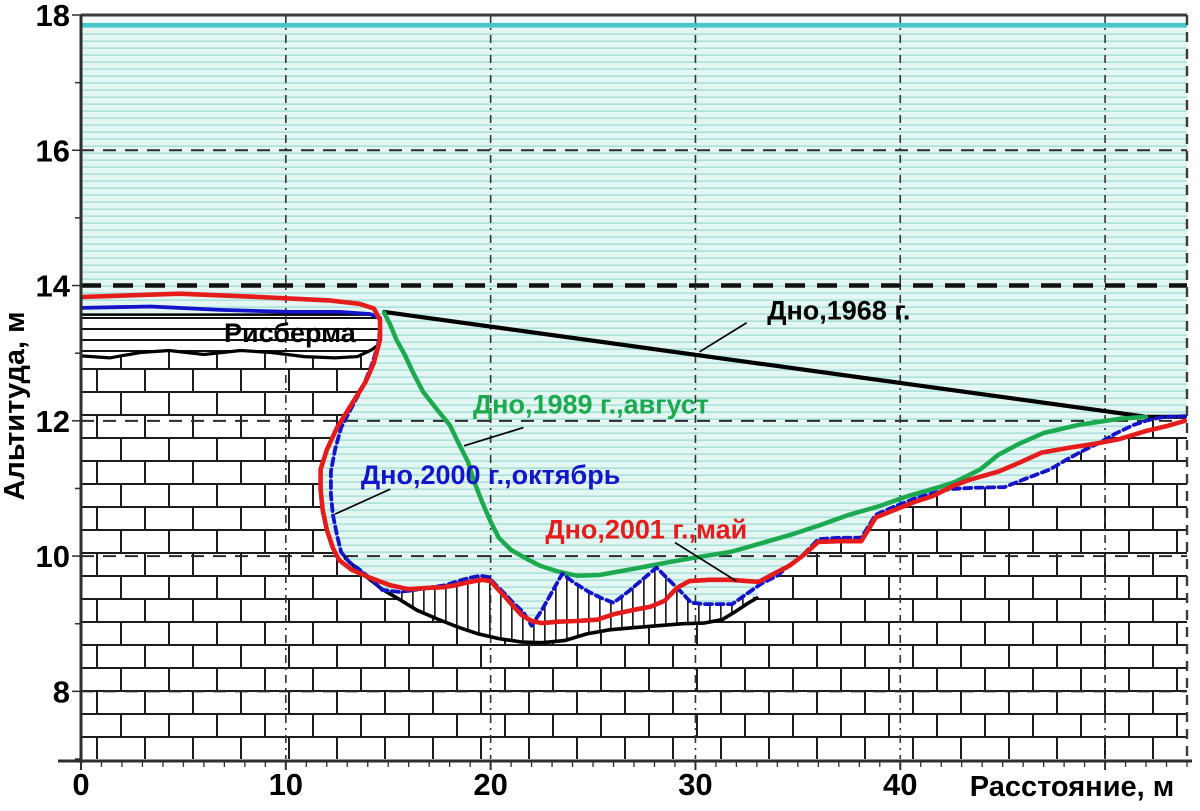  Describe the element at coordinates (900, 784) in the screenshot. I see `x-tick-label-40: 40` at that location.